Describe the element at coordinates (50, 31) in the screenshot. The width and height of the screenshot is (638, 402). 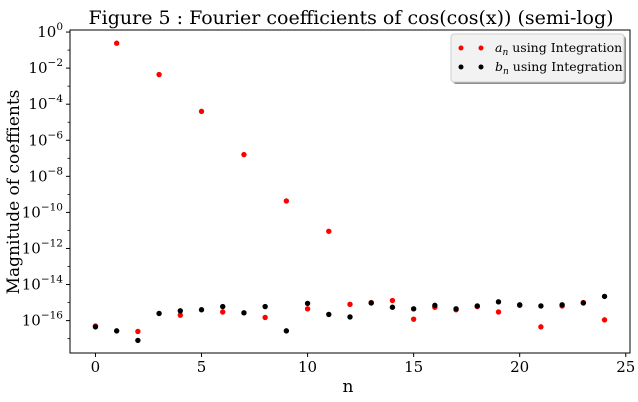
I see `y-tick-label: 10⁰` at that location.